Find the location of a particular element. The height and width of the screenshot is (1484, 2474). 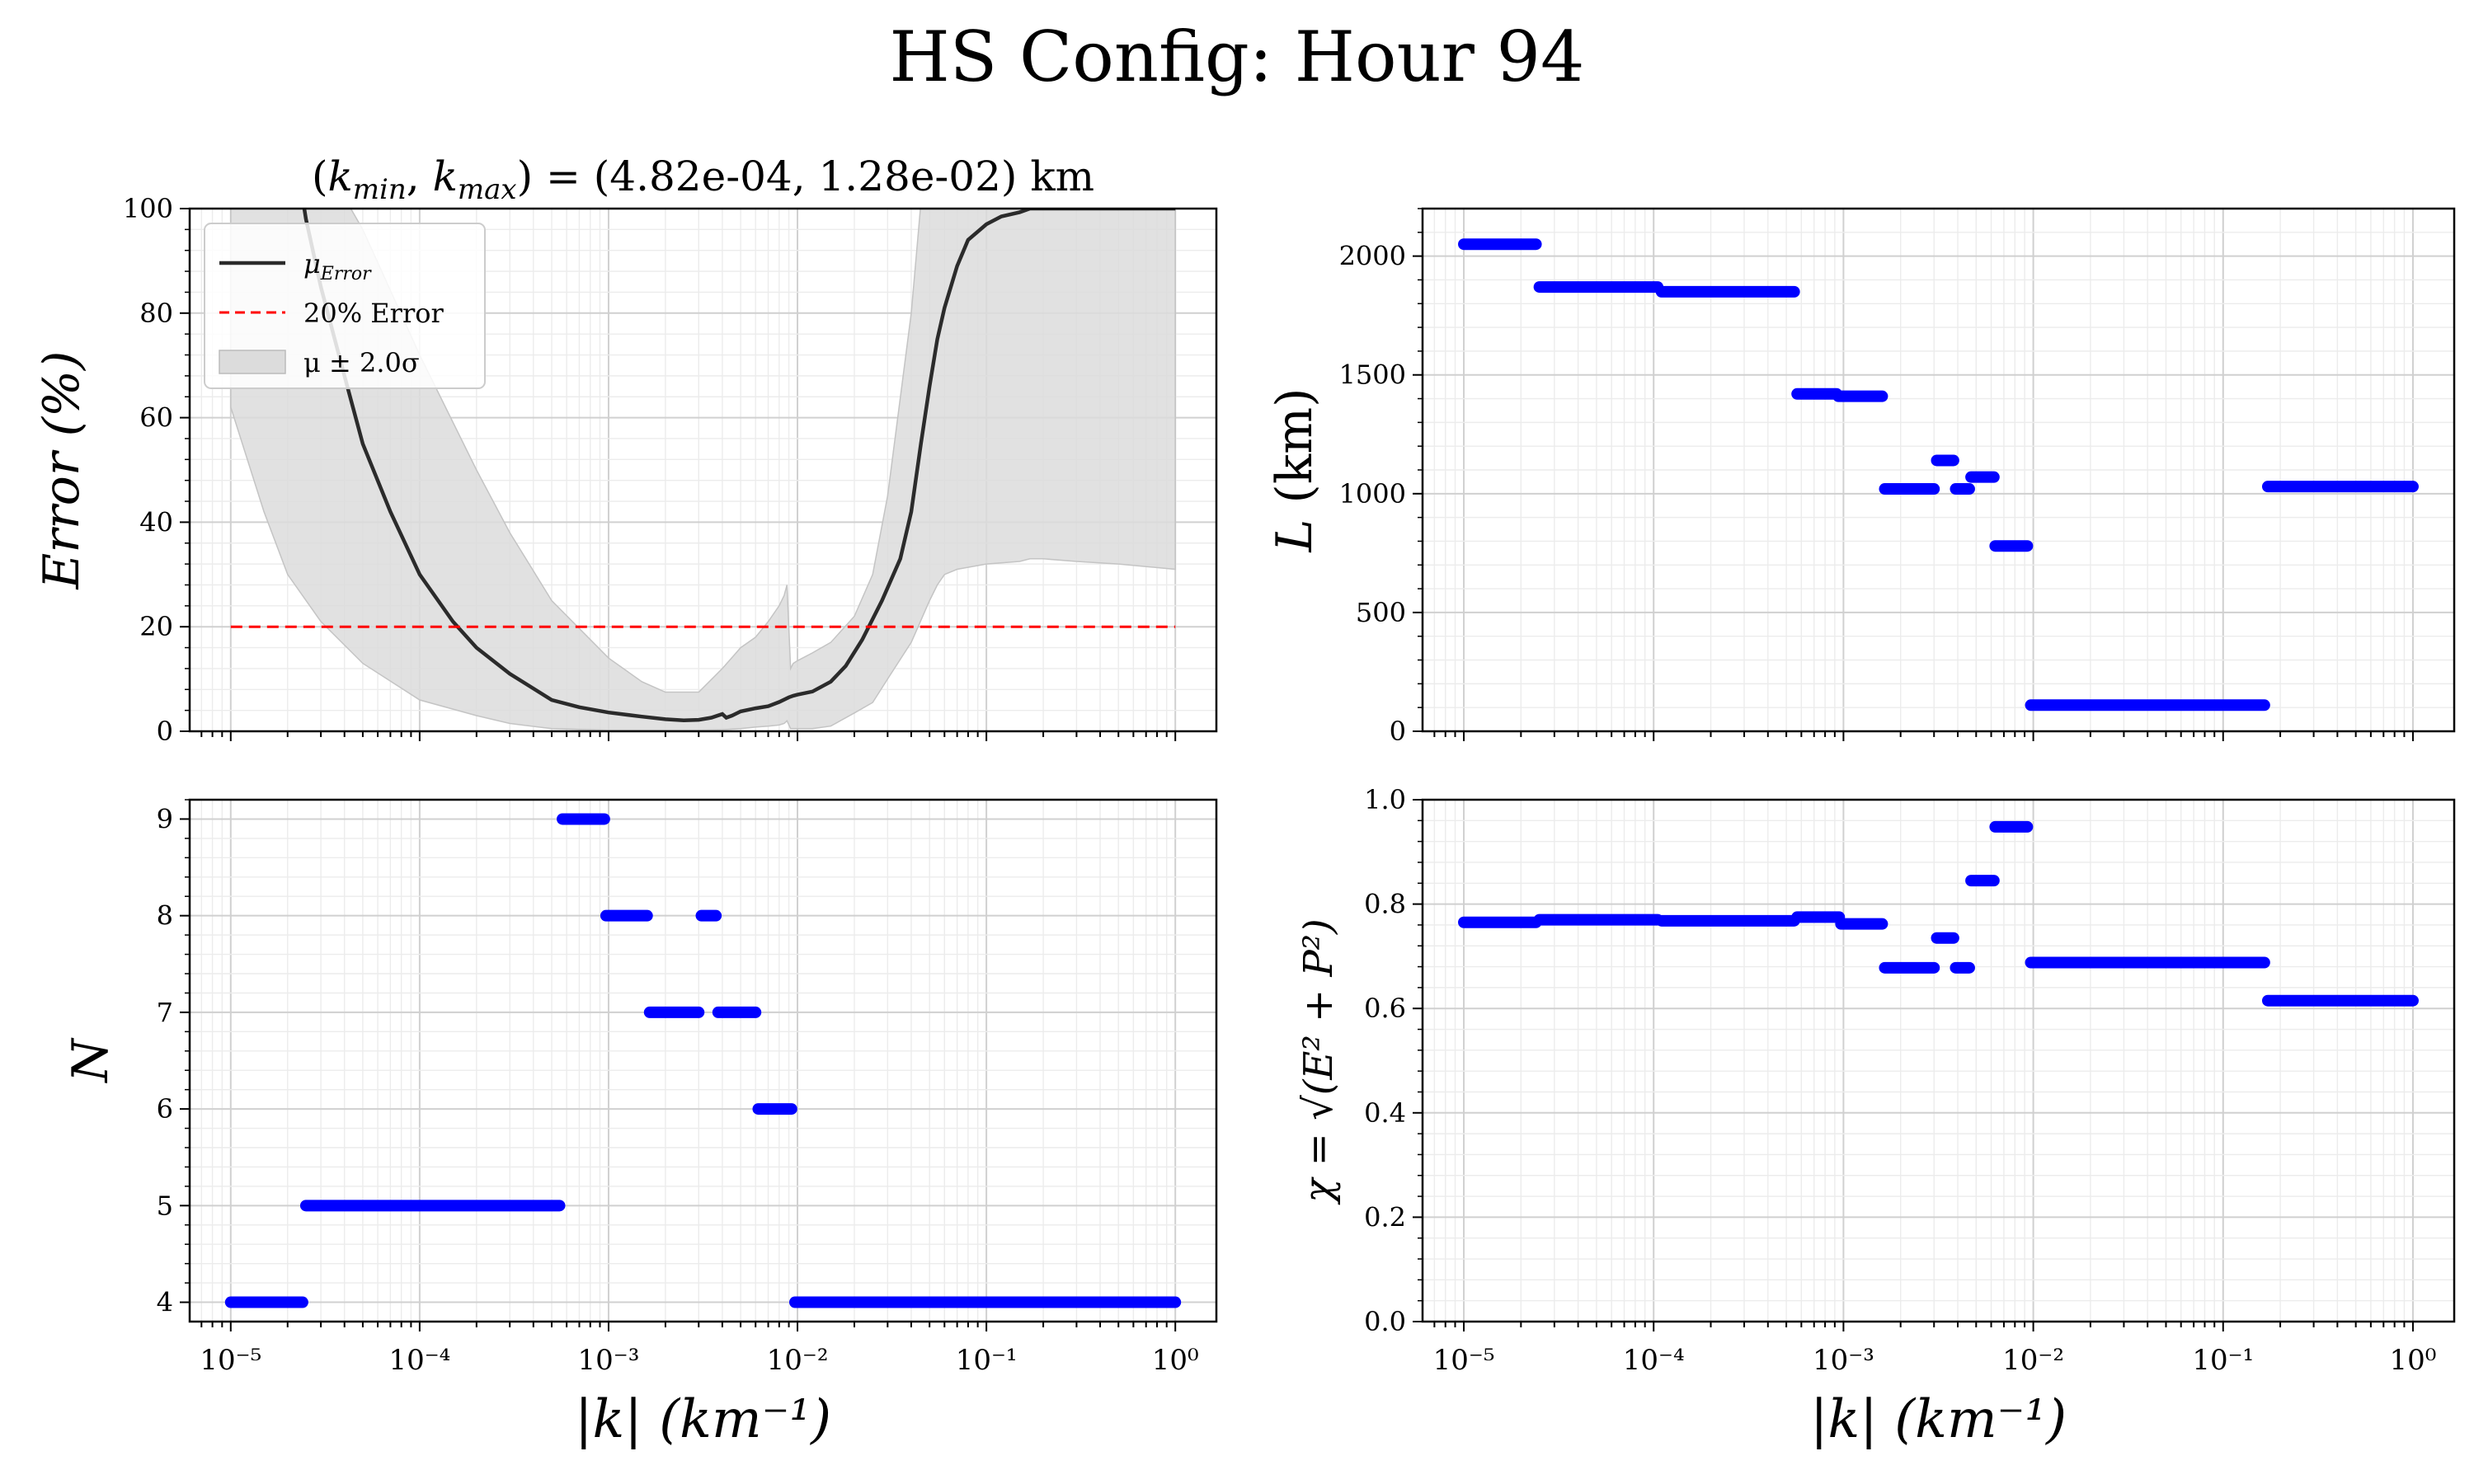

legend-label: 20% Error is located at coordinates (373, 313).